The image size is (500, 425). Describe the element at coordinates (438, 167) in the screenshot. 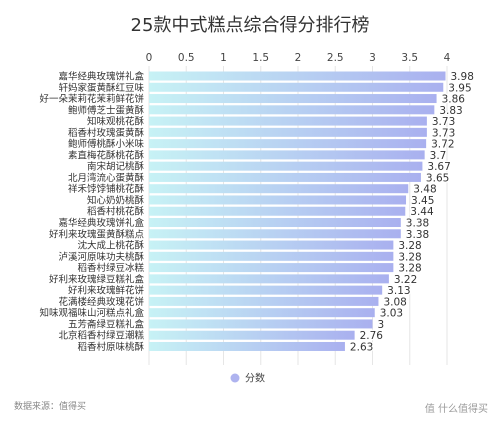

I see `data-label: 3.67` at that location.